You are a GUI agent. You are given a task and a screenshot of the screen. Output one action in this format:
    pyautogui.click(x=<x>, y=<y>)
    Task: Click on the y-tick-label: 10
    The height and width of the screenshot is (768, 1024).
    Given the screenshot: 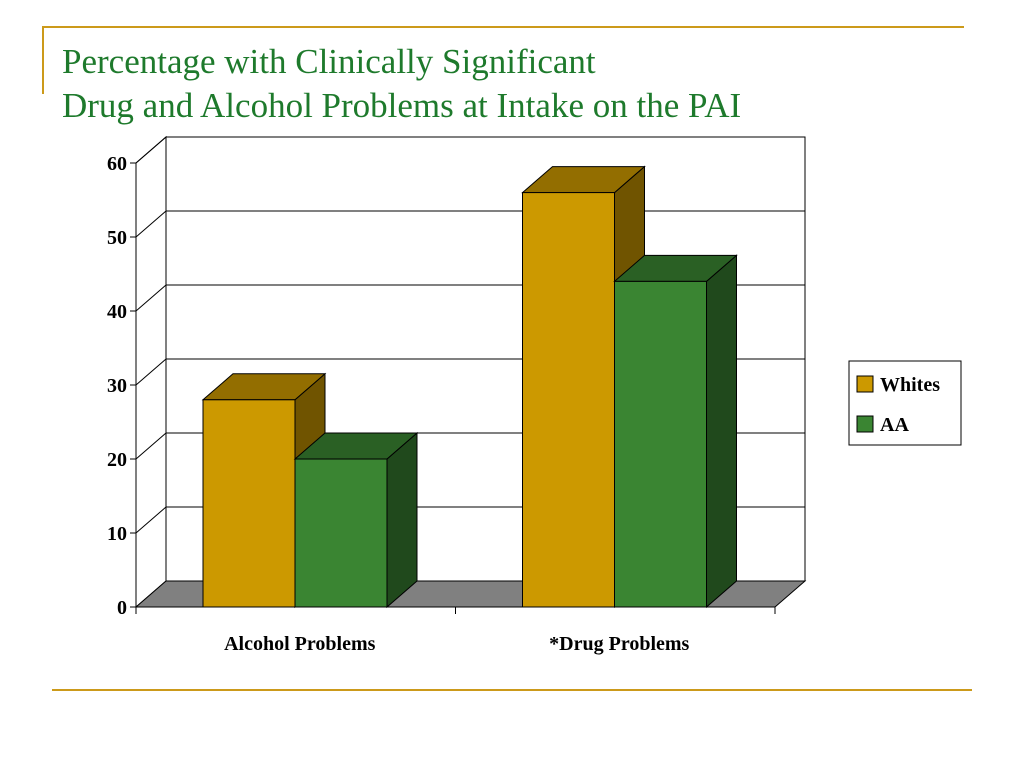 What is the action you would take?
    pyautogui.click(x=117, y=534)
    